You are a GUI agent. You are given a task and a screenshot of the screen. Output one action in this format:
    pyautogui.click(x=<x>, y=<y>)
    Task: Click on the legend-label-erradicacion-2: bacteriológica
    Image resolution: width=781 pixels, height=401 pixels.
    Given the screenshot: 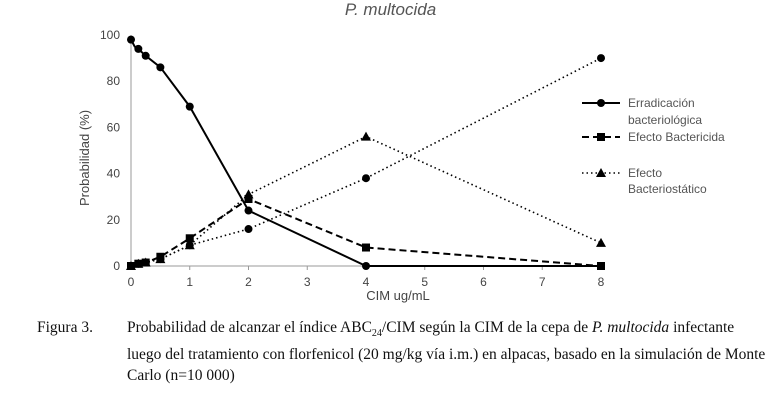 What is the action you would take?
    pyautogui.click(x=665, y=120)
    